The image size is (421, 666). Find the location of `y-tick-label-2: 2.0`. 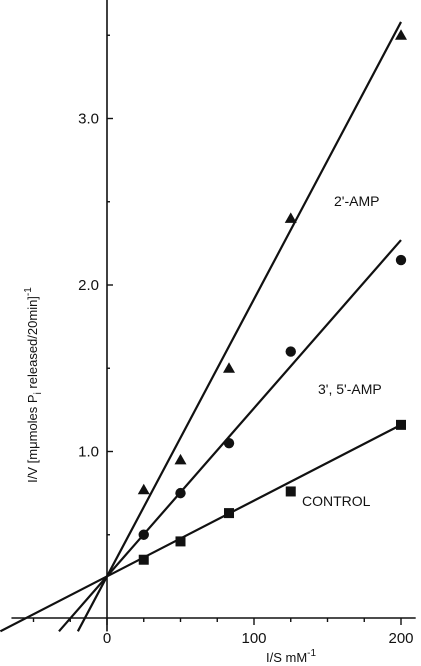

y-tick-label-2: 2.0 is located at coordinates (88, 285).